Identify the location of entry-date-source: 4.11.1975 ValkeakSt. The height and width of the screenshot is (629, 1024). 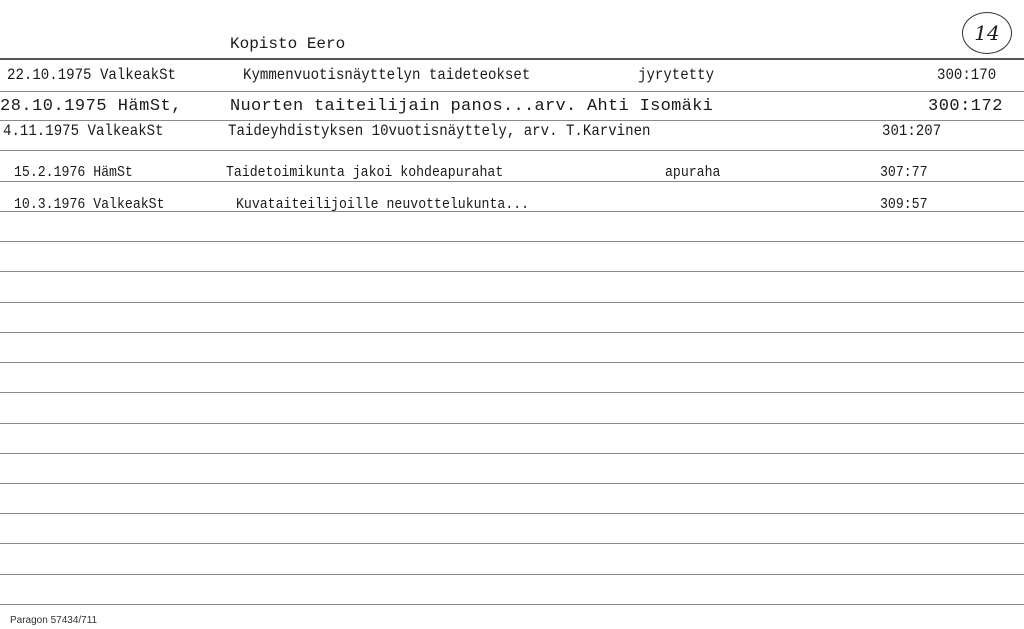
(83, 131).